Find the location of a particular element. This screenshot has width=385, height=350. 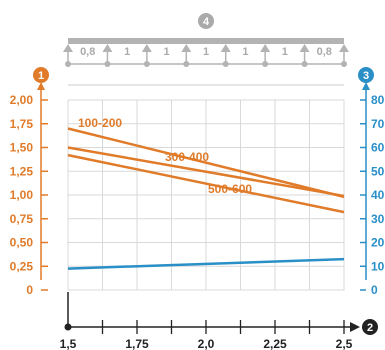

right-axis-arrow is located at coordinates (366, 86).